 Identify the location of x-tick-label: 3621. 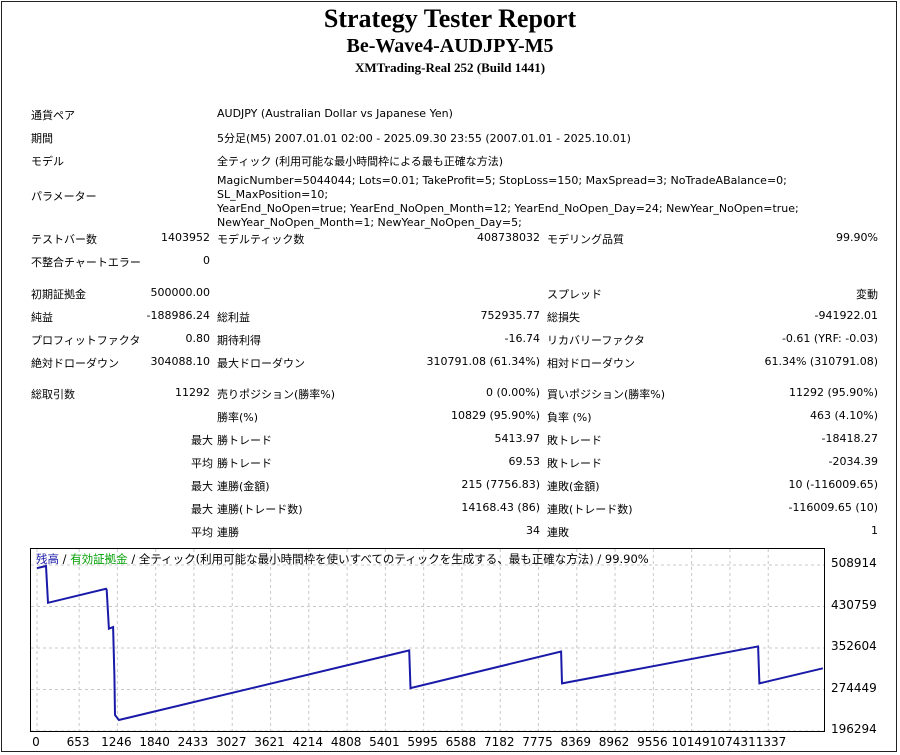
(269, 742).